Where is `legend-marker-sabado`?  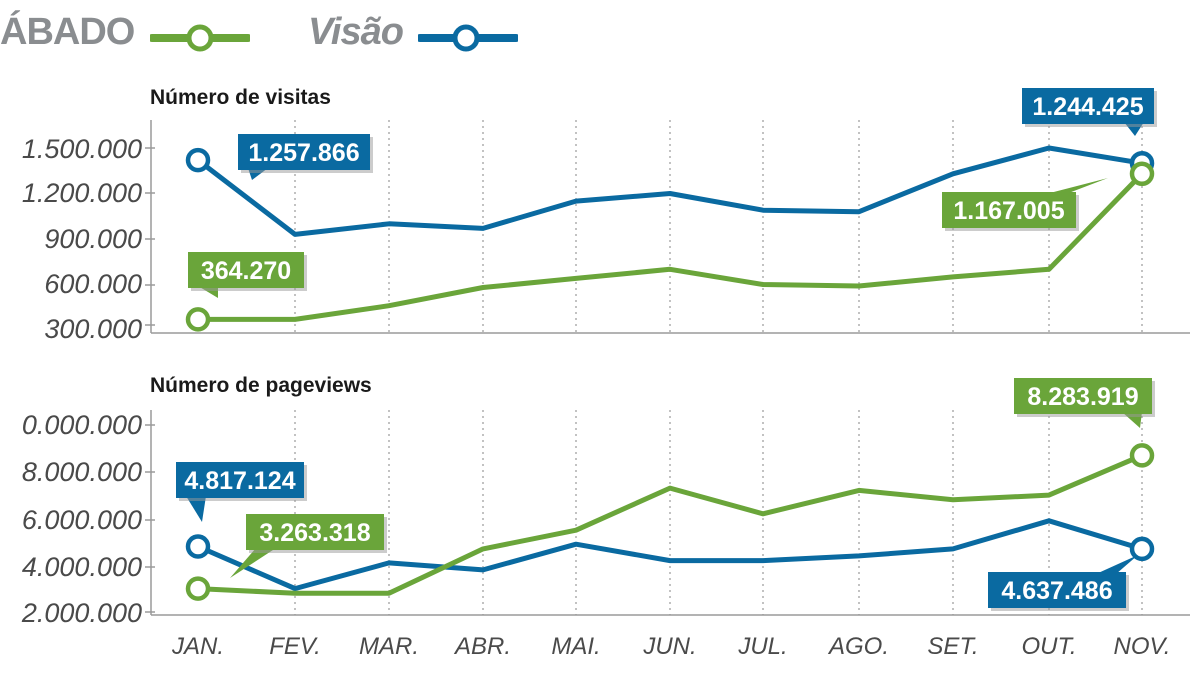 legend-marker-sabado is located at coordinates (200, 38).